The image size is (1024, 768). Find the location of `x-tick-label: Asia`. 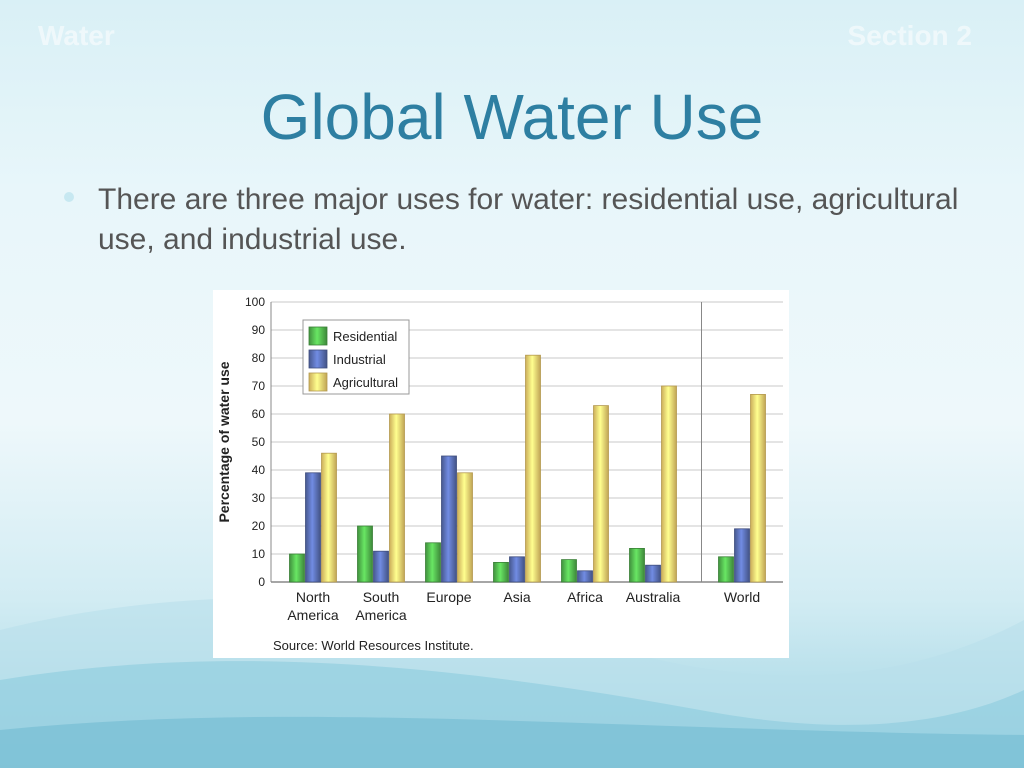

x-tick-label: Asia is located at coordinates (516, 597).